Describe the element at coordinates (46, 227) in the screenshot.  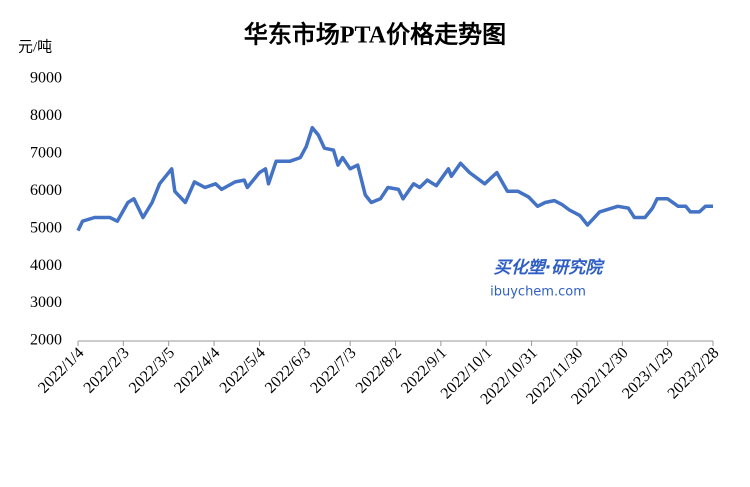
I see `y-tick-label: 5000` at that location.